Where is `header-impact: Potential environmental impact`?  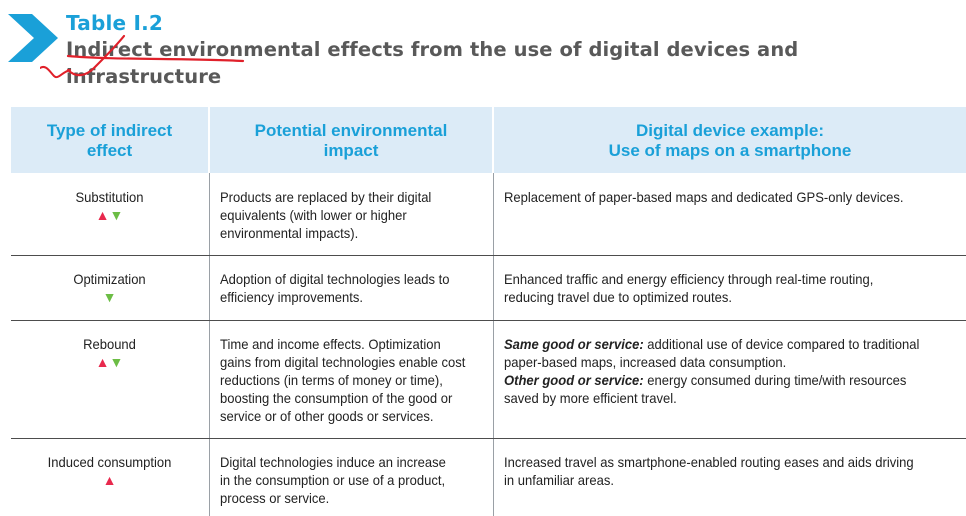 header-impact: Potential environmental impact is located at coordinates (351, 140).